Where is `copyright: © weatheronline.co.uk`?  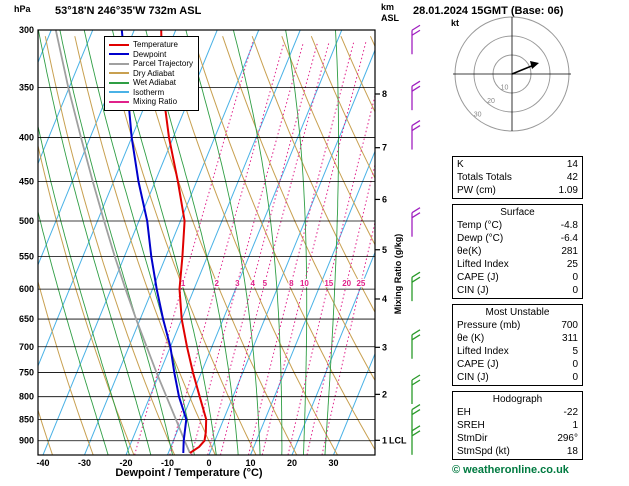
copyright: © weatheronline.co.uk is located at coordinates (510, 470).